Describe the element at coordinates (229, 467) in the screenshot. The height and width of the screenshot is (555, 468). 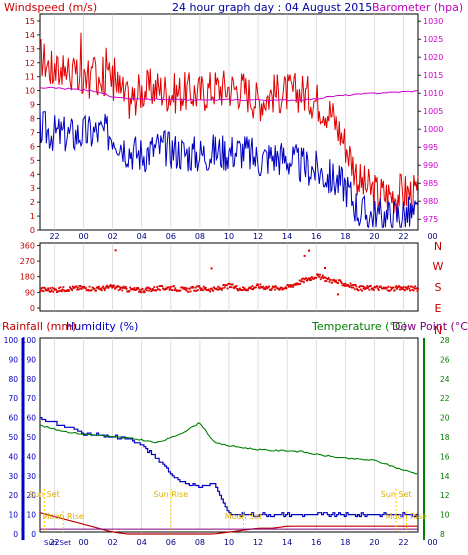
I see `humidity-series-line` at that location.